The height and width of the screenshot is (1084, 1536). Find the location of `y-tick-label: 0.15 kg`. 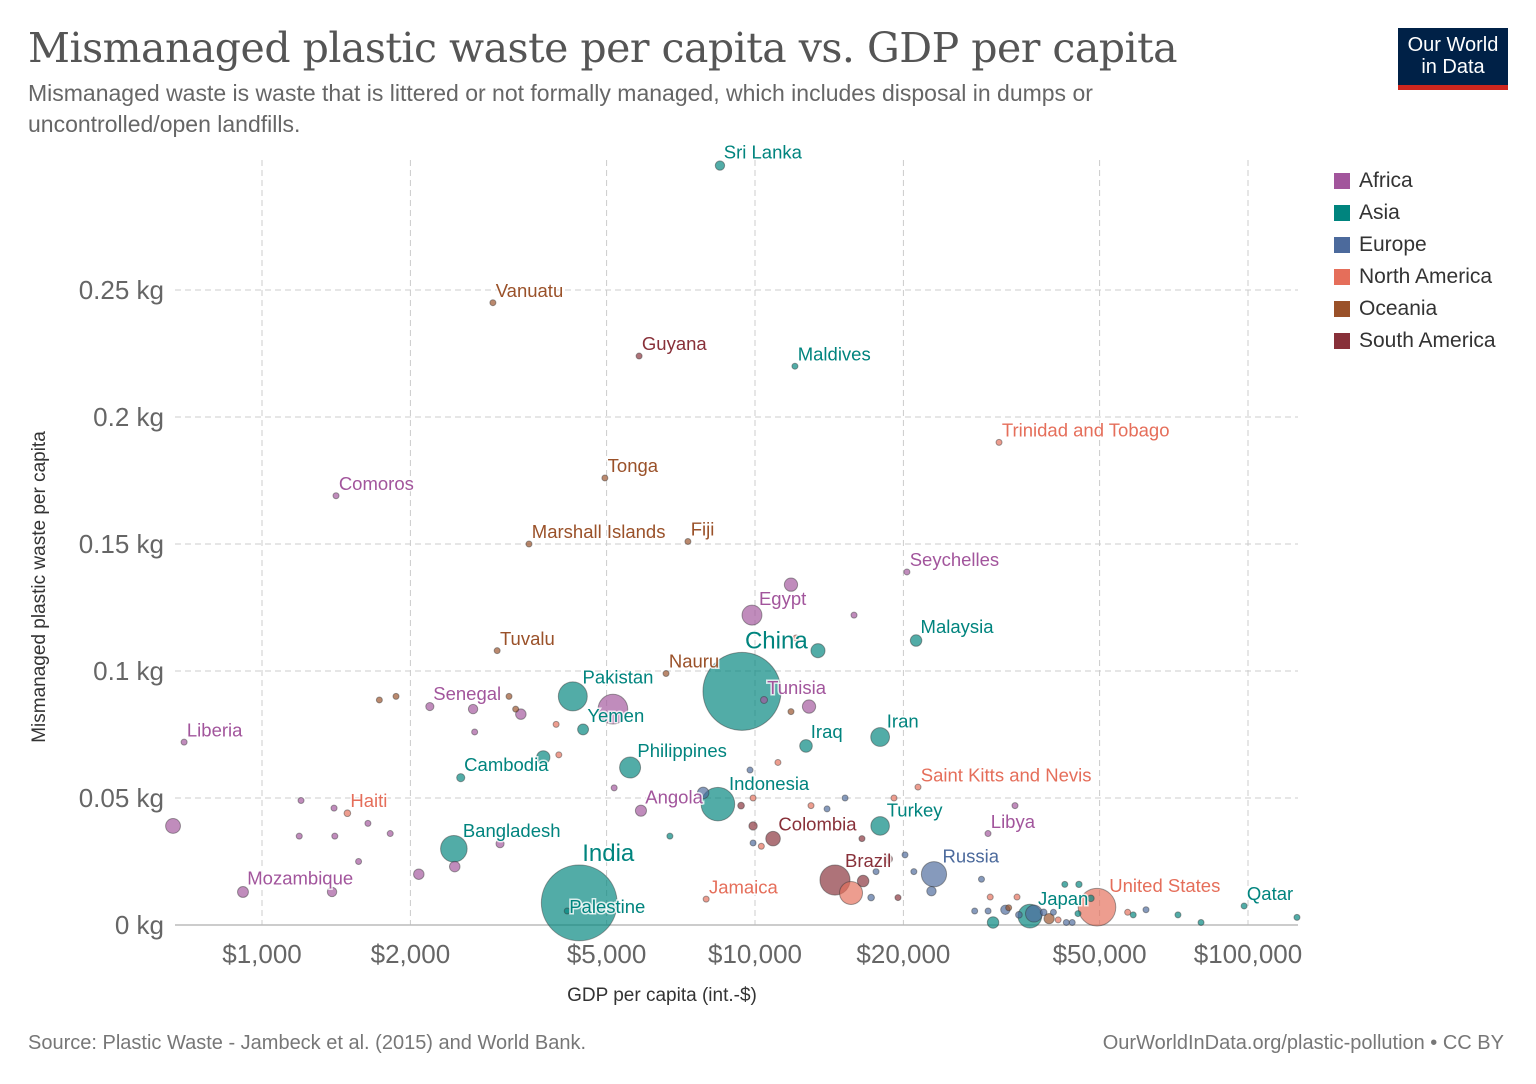

y-tick-label: 0.15 kg is located at coordinates (121, 544).